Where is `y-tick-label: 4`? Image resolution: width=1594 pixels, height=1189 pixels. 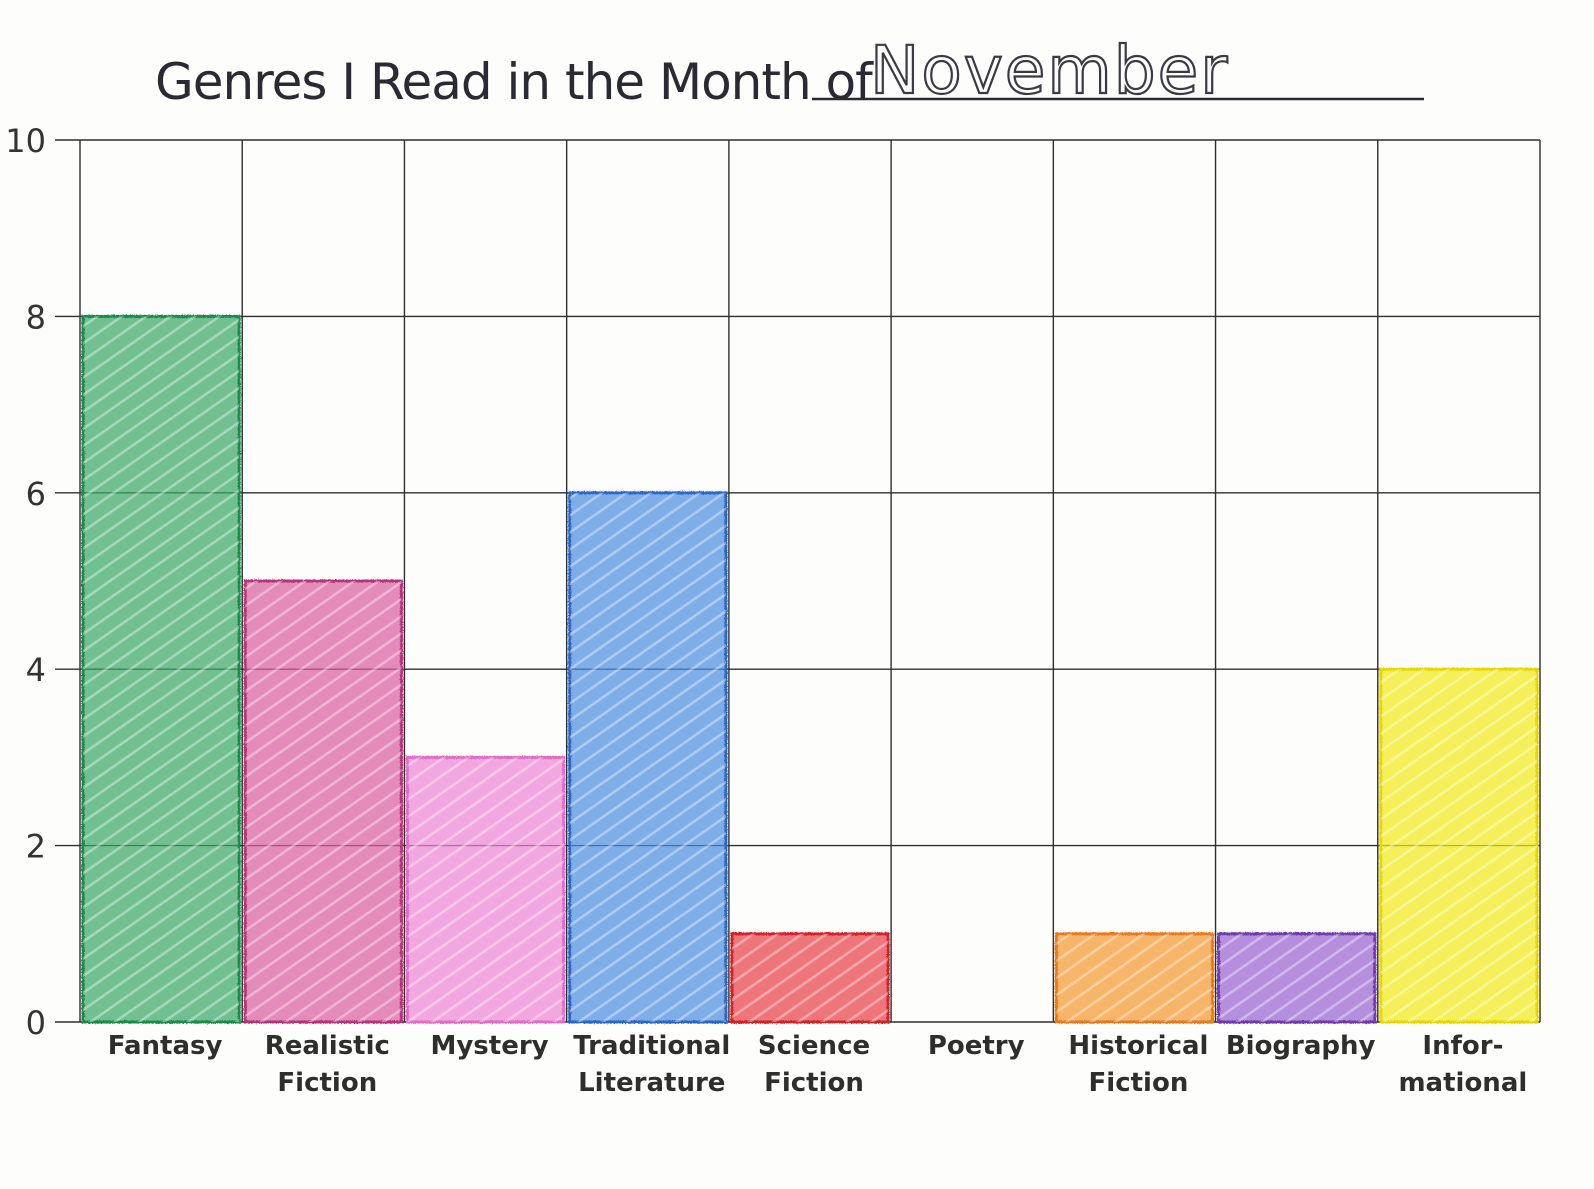
y-tick-label: 4 is located at coordinates (36, 670).